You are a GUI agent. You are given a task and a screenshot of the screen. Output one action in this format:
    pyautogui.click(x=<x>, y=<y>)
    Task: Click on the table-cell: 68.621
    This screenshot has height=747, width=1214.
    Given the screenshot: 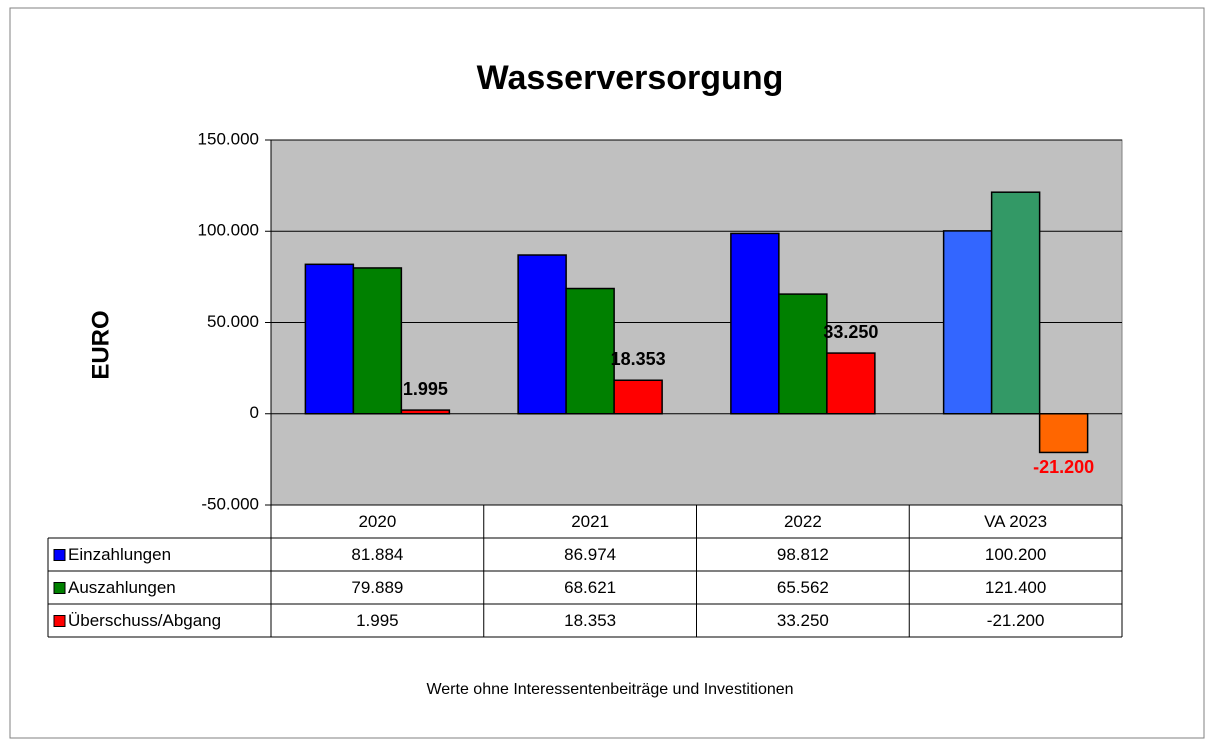 What is the action you would take?
    pyautogui.click(x=590, y=587)
    